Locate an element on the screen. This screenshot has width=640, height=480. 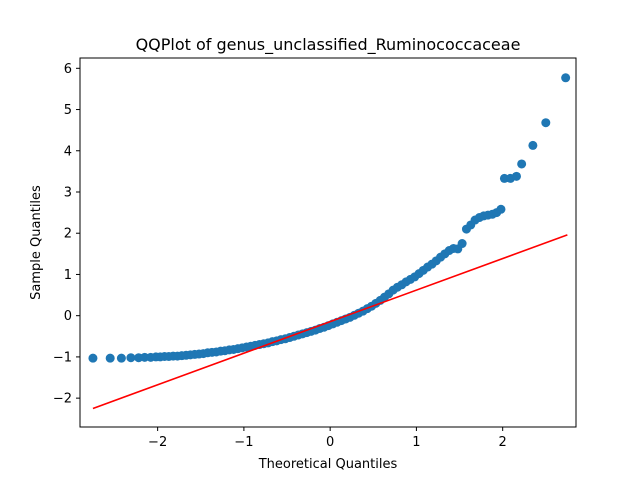
x-tick-label: −2 is located at coordinates (157, 442).